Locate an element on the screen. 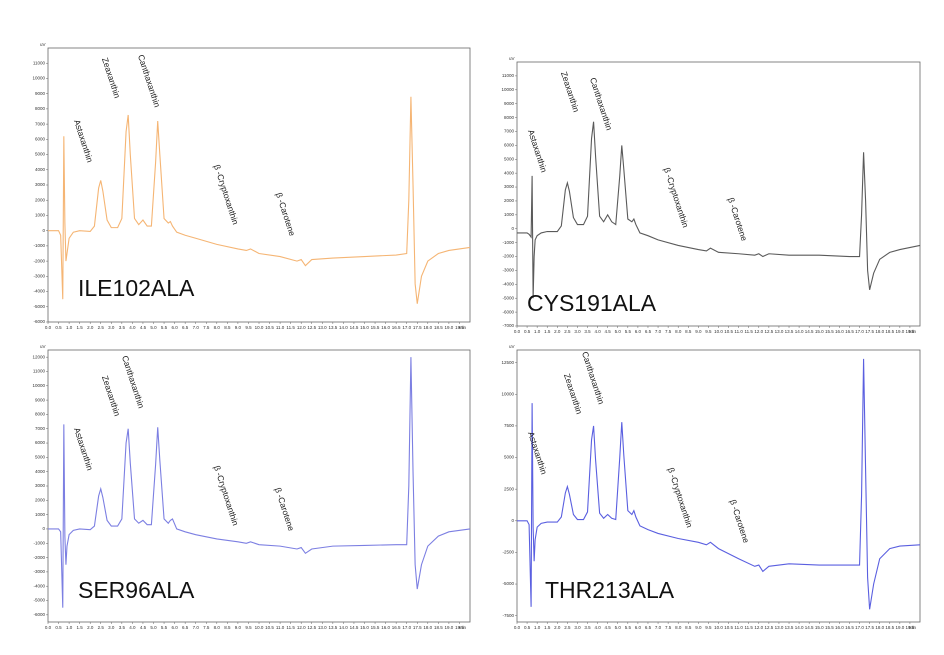  x-tick-label: 5.5 is located at coordinates (164, 627).